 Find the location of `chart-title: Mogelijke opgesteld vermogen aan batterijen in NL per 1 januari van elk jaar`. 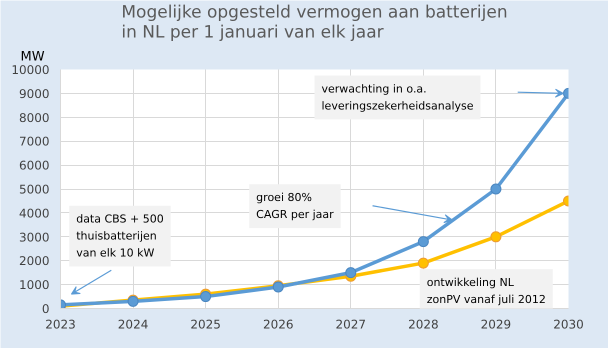

chart-title: Mogelijke opgesteld vermogen aan batterijen in NL per 1 januari van elk jaar is located at coordinates (314, 22).